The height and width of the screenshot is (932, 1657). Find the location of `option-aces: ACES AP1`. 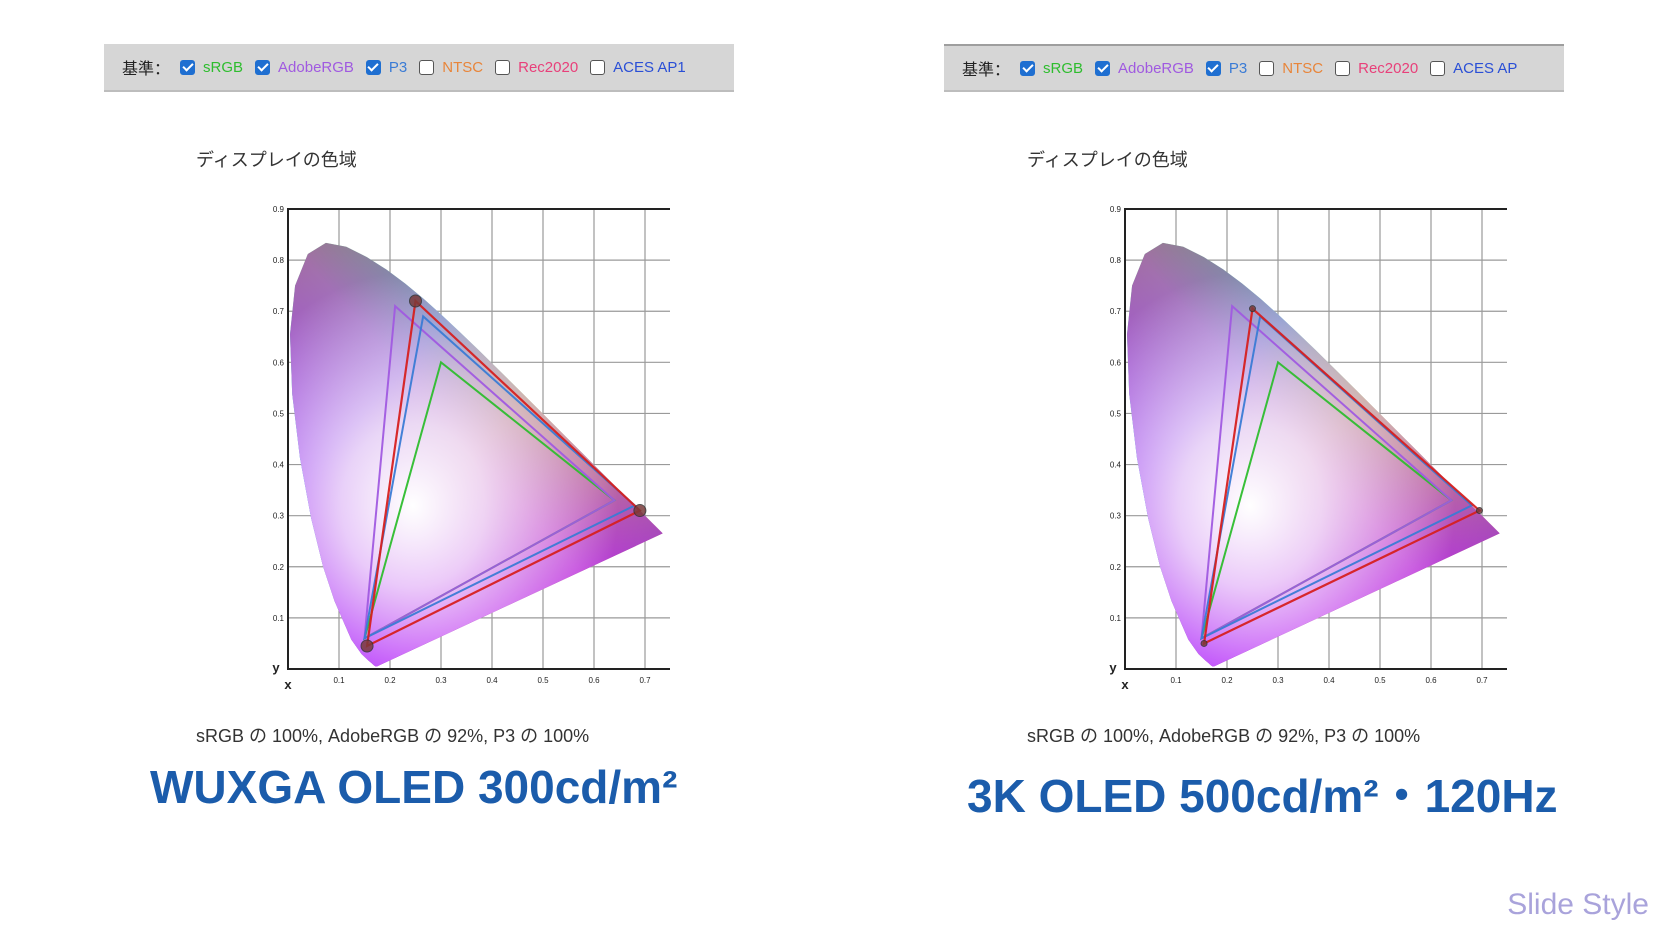

option-aces: ACES AP1 is located at coordinates (638, 67).